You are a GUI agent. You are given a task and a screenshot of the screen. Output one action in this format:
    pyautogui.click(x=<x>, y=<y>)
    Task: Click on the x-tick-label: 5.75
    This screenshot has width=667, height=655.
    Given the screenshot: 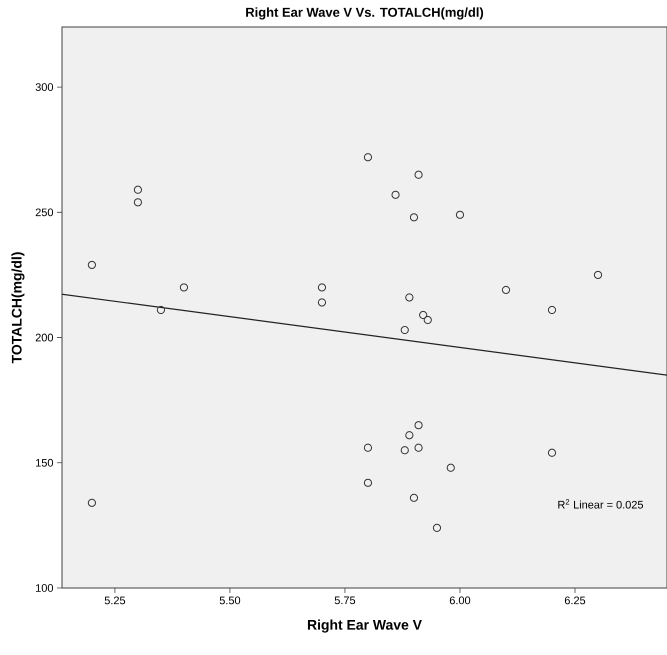 What is the action you would take?
    pyautogui.click(x=345, y=600)
    